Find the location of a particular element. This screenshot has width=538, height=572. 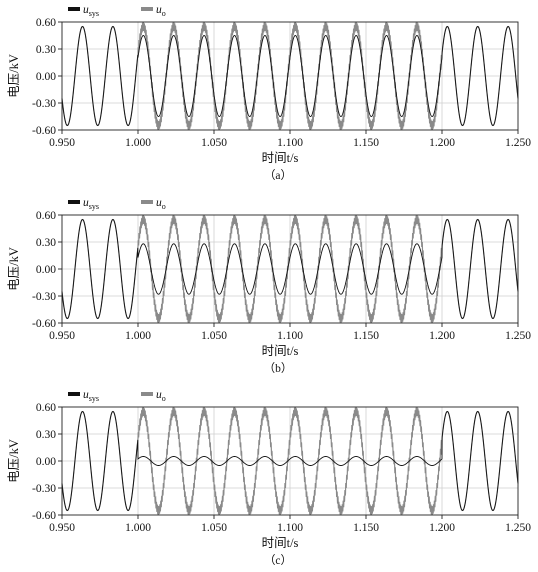

panel-caption: （b） is located at coordinates (278, 368).